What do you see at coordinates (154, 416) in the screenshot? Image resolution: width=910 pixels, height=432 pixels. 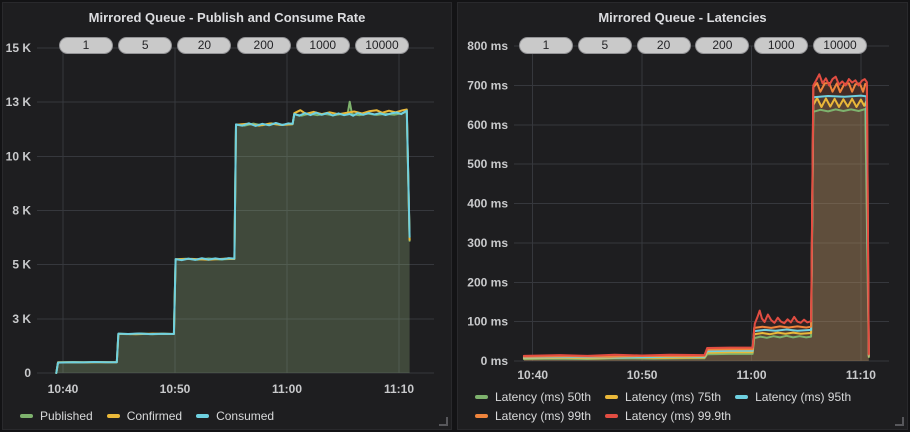 I see `legend-label: Confirmed` at bounding box center [154, 416].